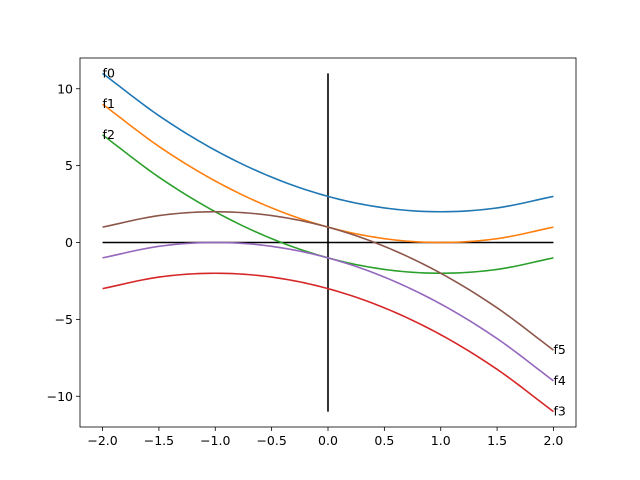  Describe the element at coordinates (63, 242) in the screenshot. I see `y-axis-ticks: −10 −5 0 5 10` at that location.